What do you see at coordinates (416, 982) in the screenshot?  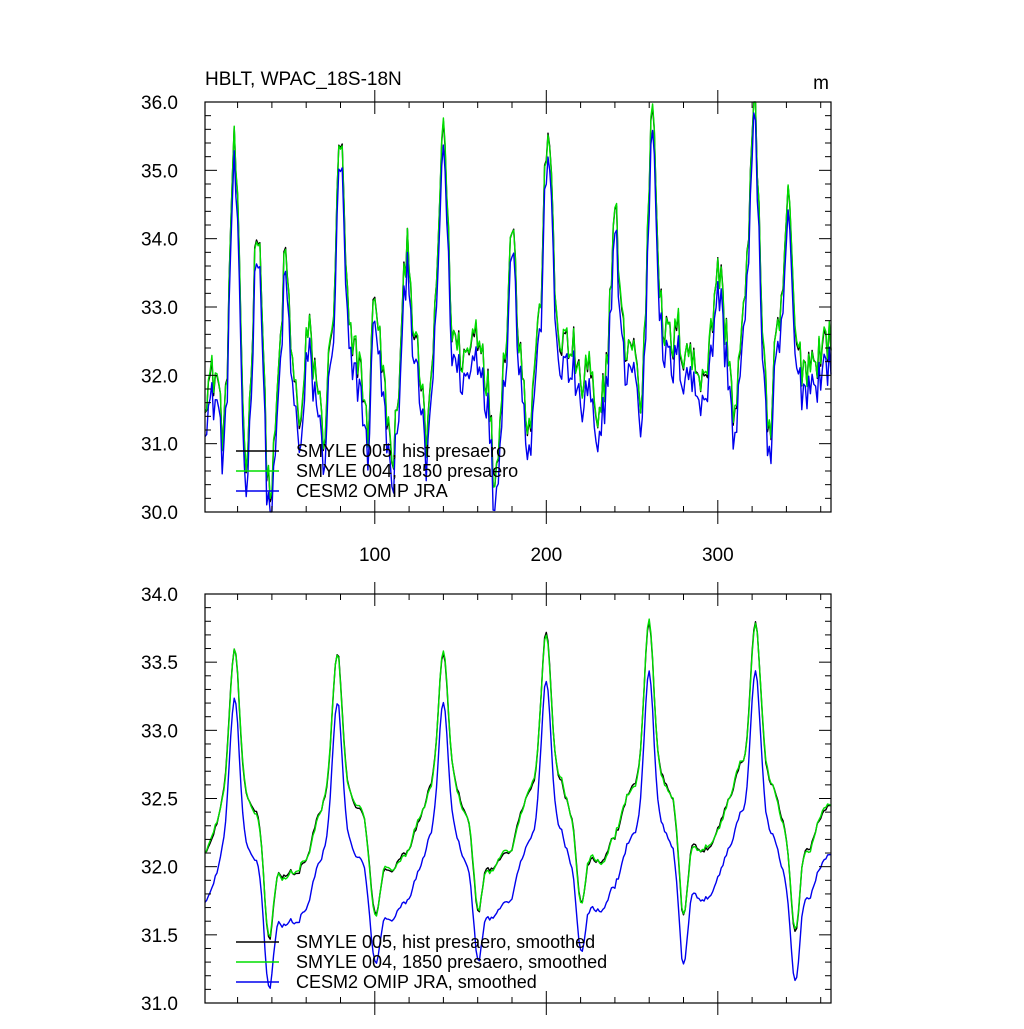 I see `legend-label-3: CESM2 OMIP JRA, smoothed` at bounding box center [416, 982].